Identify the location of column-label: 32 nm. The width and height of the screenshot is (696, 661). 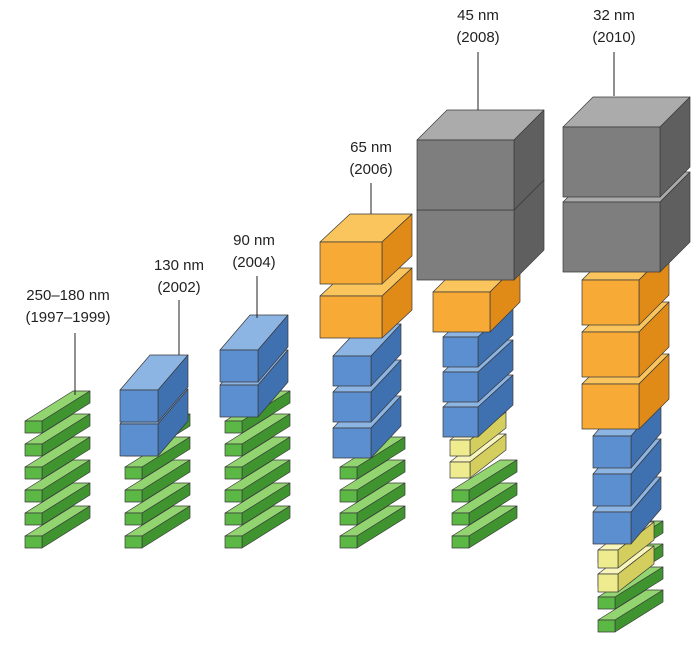
(614, 15).